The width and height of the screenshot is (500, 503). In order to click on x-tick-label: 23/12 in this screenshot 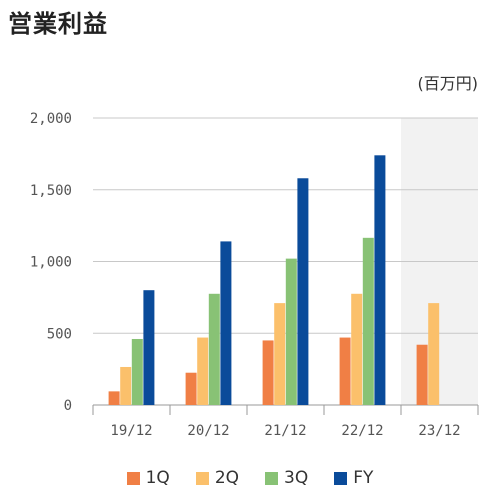, I will do `click(439, 431)`.